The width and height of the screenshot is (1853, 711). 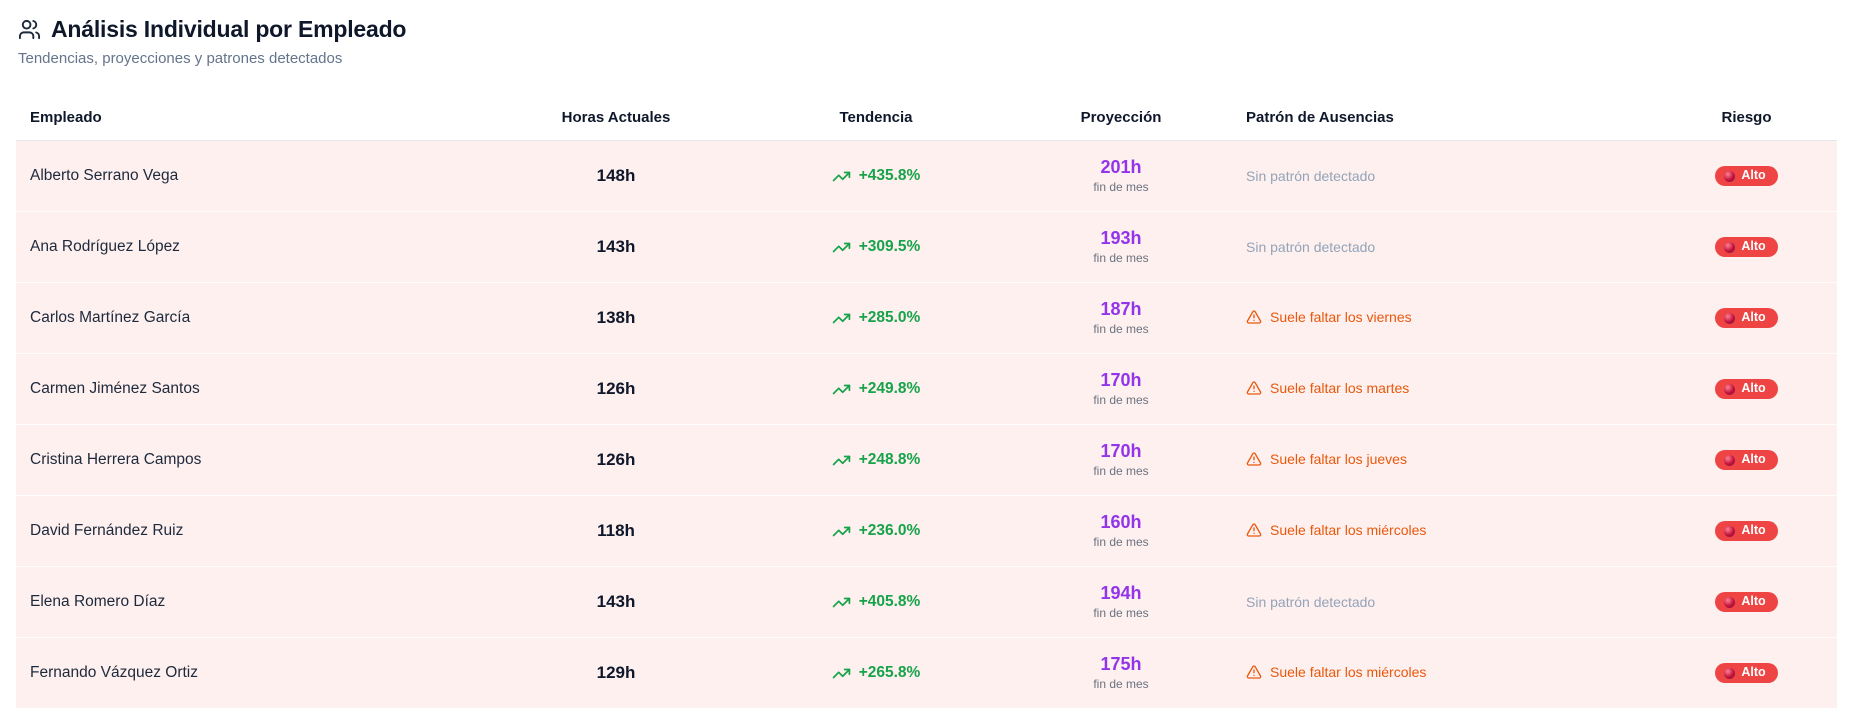 I want to click on employee-name: Alberto Serrano Vega, so click(x=104, y=175).